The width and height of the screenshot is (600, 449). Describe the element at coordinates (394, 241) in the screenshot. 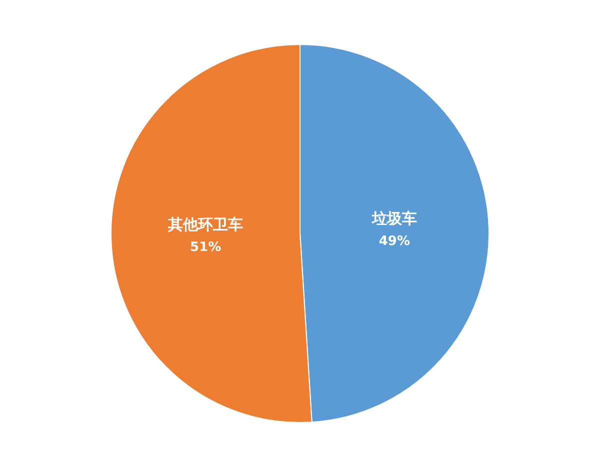

I see `data-label: 49%` at that location.